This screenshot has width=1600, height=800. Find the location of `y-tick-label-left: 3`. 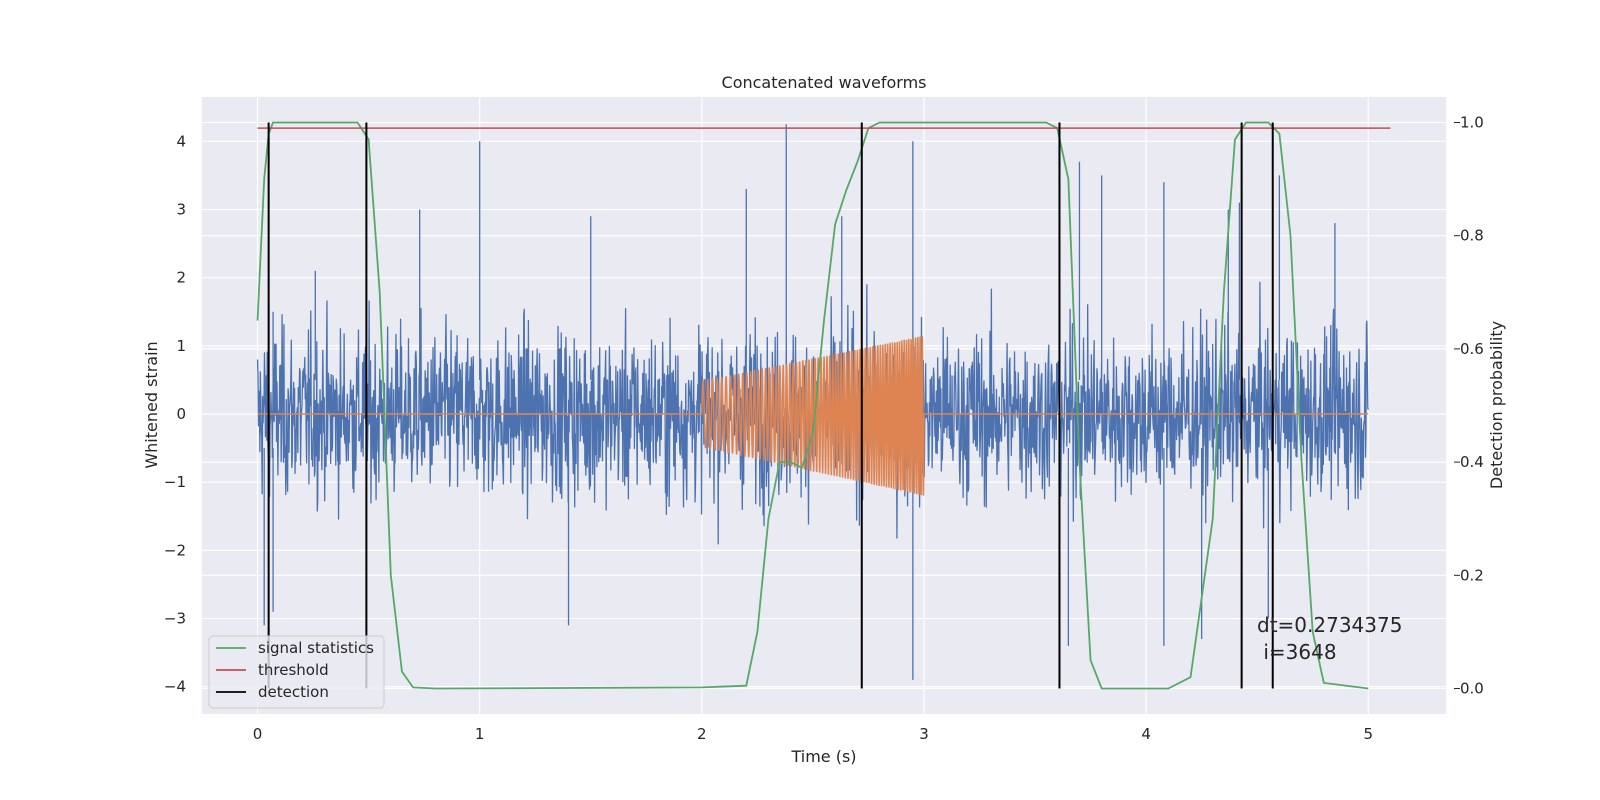

y-tick-label-left: 3 is located at coordinates (181, 209).